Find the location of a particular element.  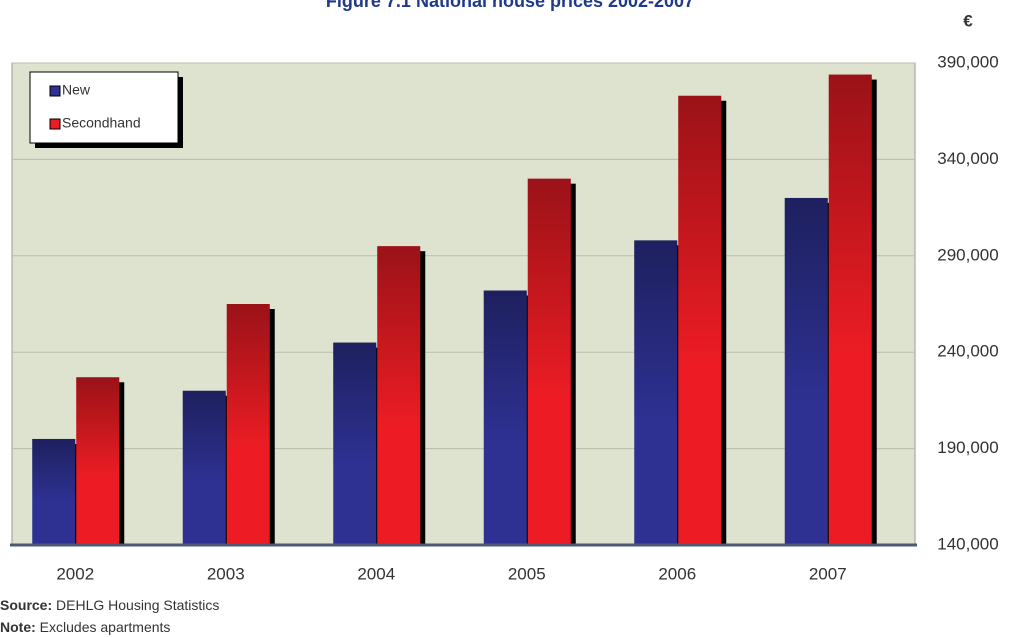

y-axis-label: € is located at coordinates (968, 20).